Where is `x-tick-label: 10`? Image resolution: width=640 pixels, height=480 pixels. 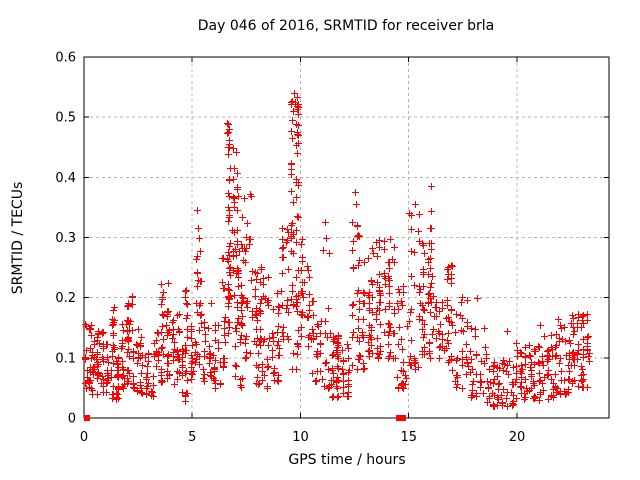 x-tick-label: 10 is located at coordinates (300, 437).